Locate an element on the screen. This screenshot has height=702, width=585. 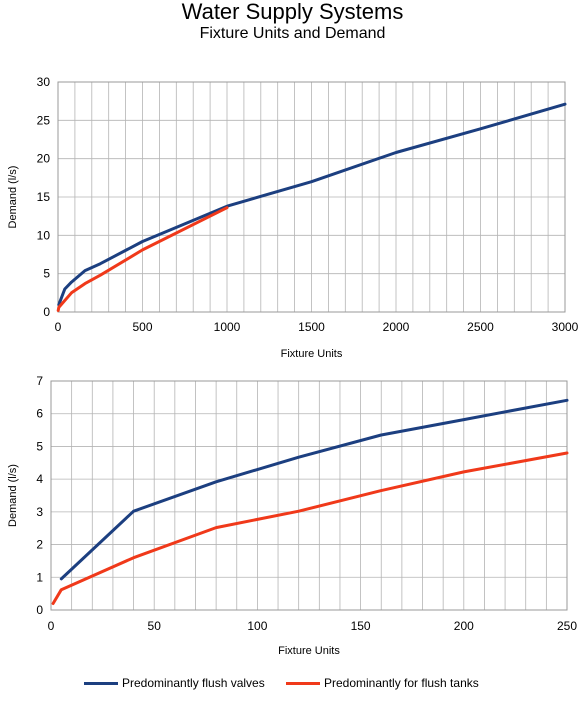
legend-label-flush-valves: Predominantly flush valves is located at coordinates (193, 683).